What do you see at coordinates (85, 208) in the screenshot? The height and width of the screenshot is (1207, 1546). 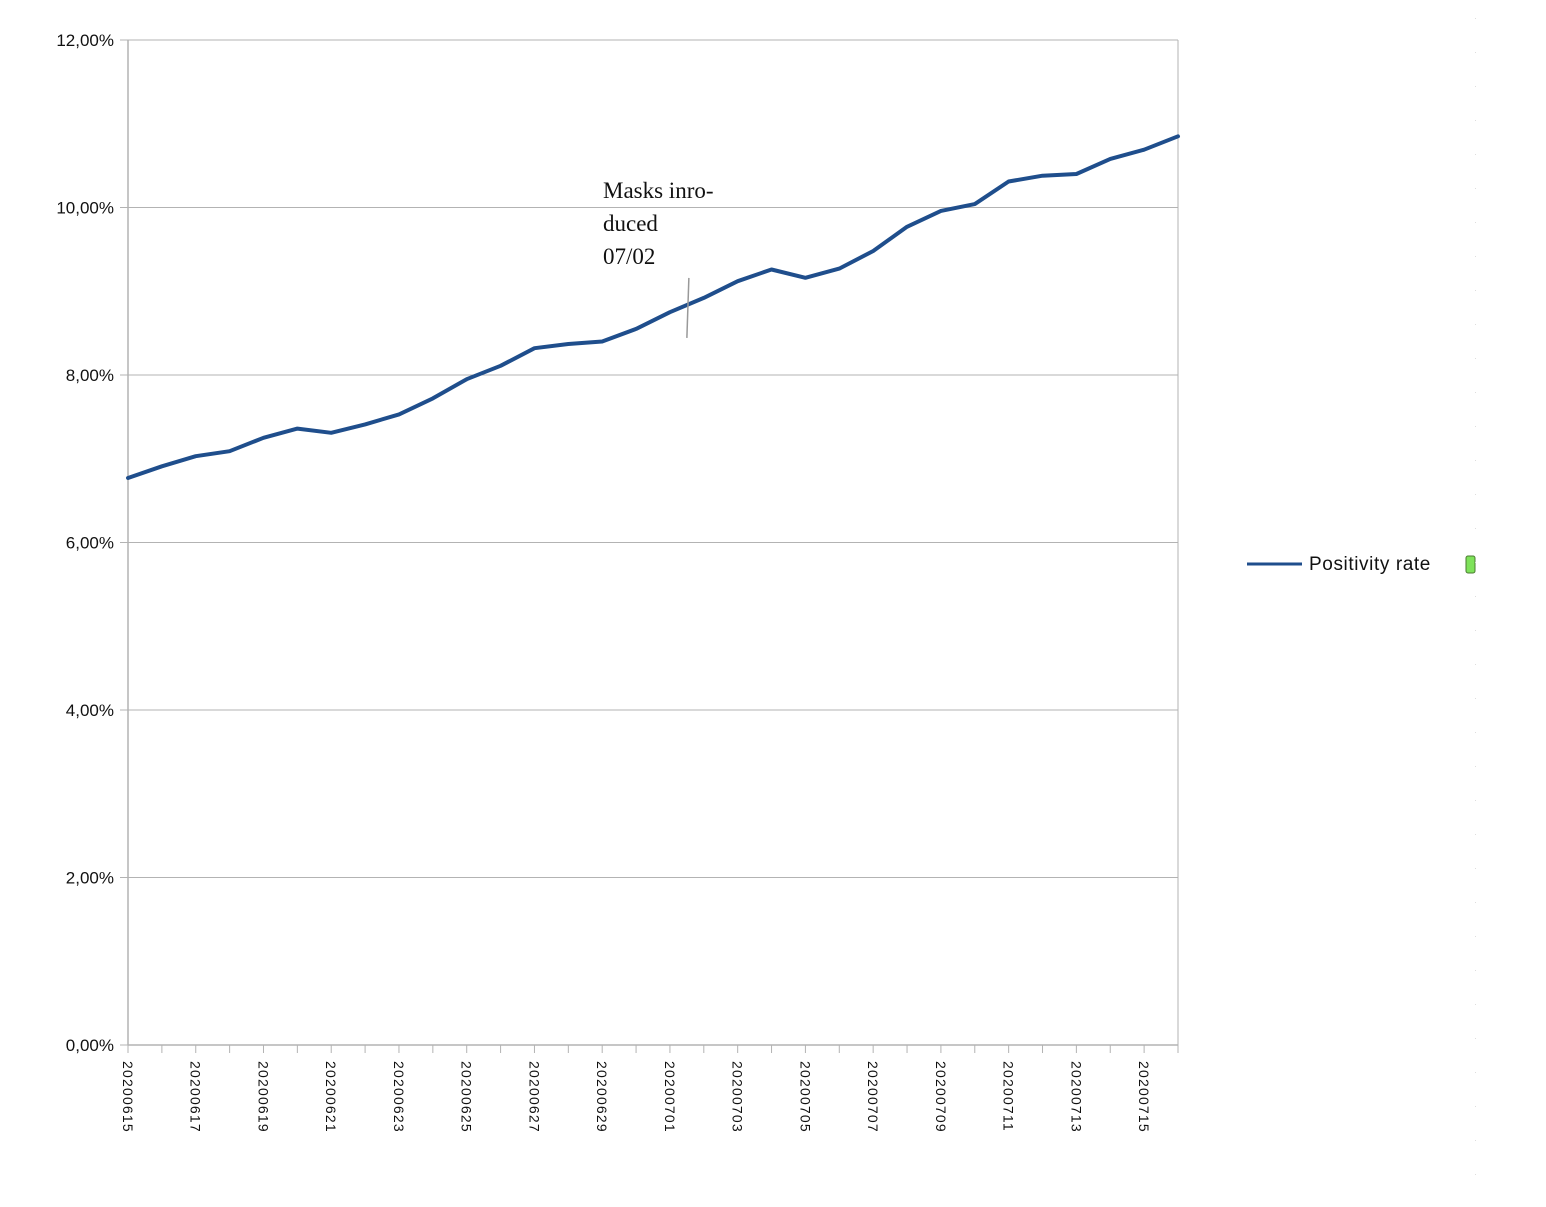 I see `y-tick-label: 10,00%` at bounding box center [85, 208].